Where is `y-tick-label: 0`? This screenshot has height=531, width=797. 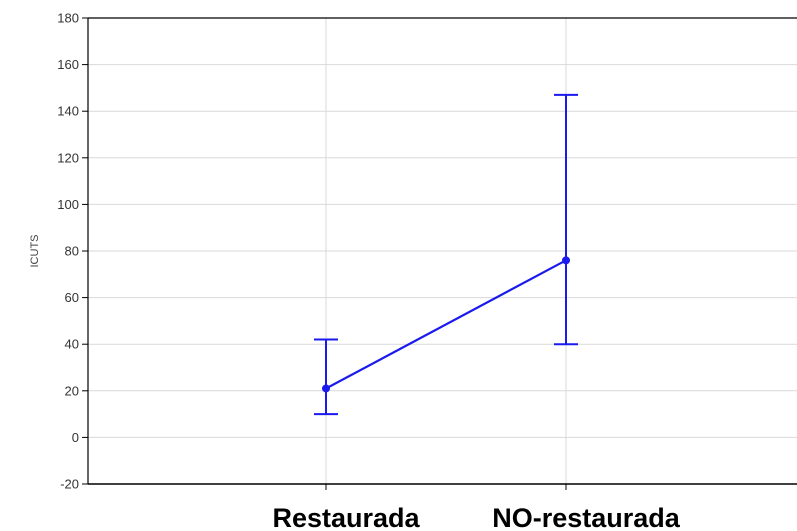
y-tick-label: 0 is located at coordinates (75, 437).